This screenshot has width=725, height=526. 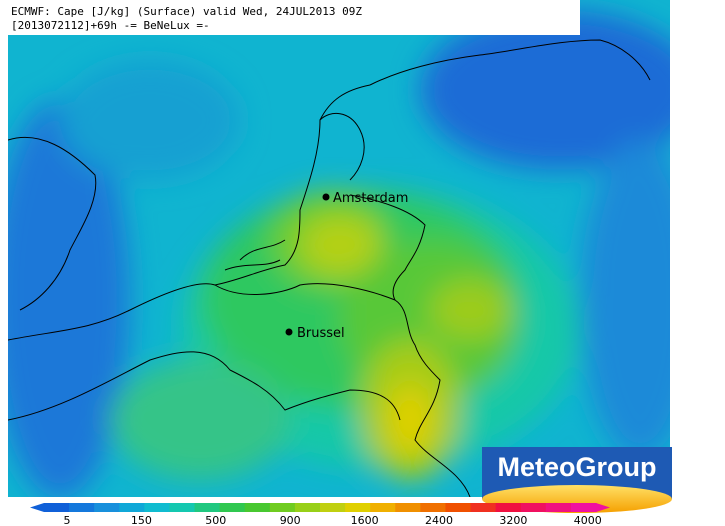 What do you see at coordinates (588, 520) in the screenshot?
I see `colorbar-tick-label: 4000` at bounding box center [588, 520].